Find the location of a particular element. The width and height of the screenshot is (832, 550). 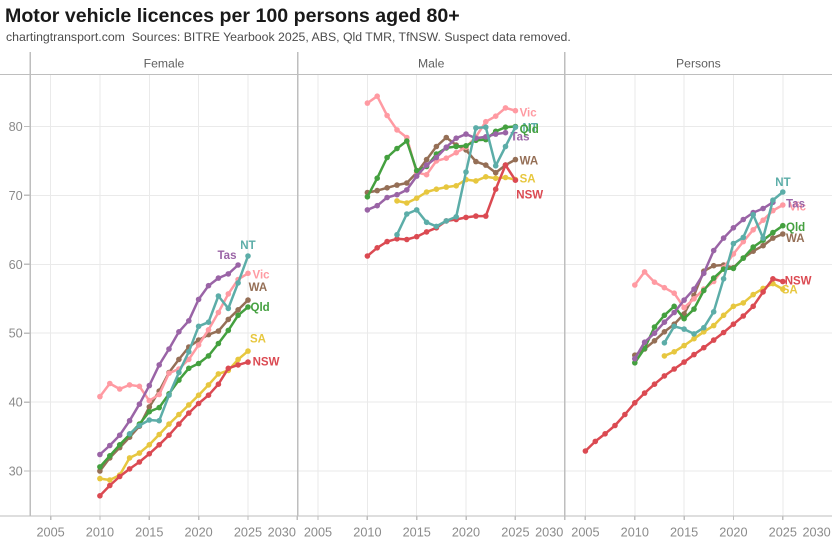

svg-text: 70 is located at coordinates (16, 196).